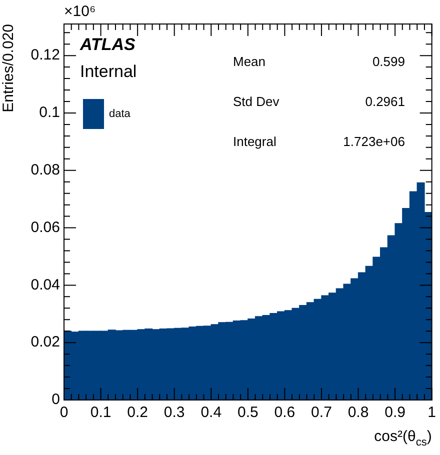  I want to click on y-tick-label: 0.04, so click(45, 285).